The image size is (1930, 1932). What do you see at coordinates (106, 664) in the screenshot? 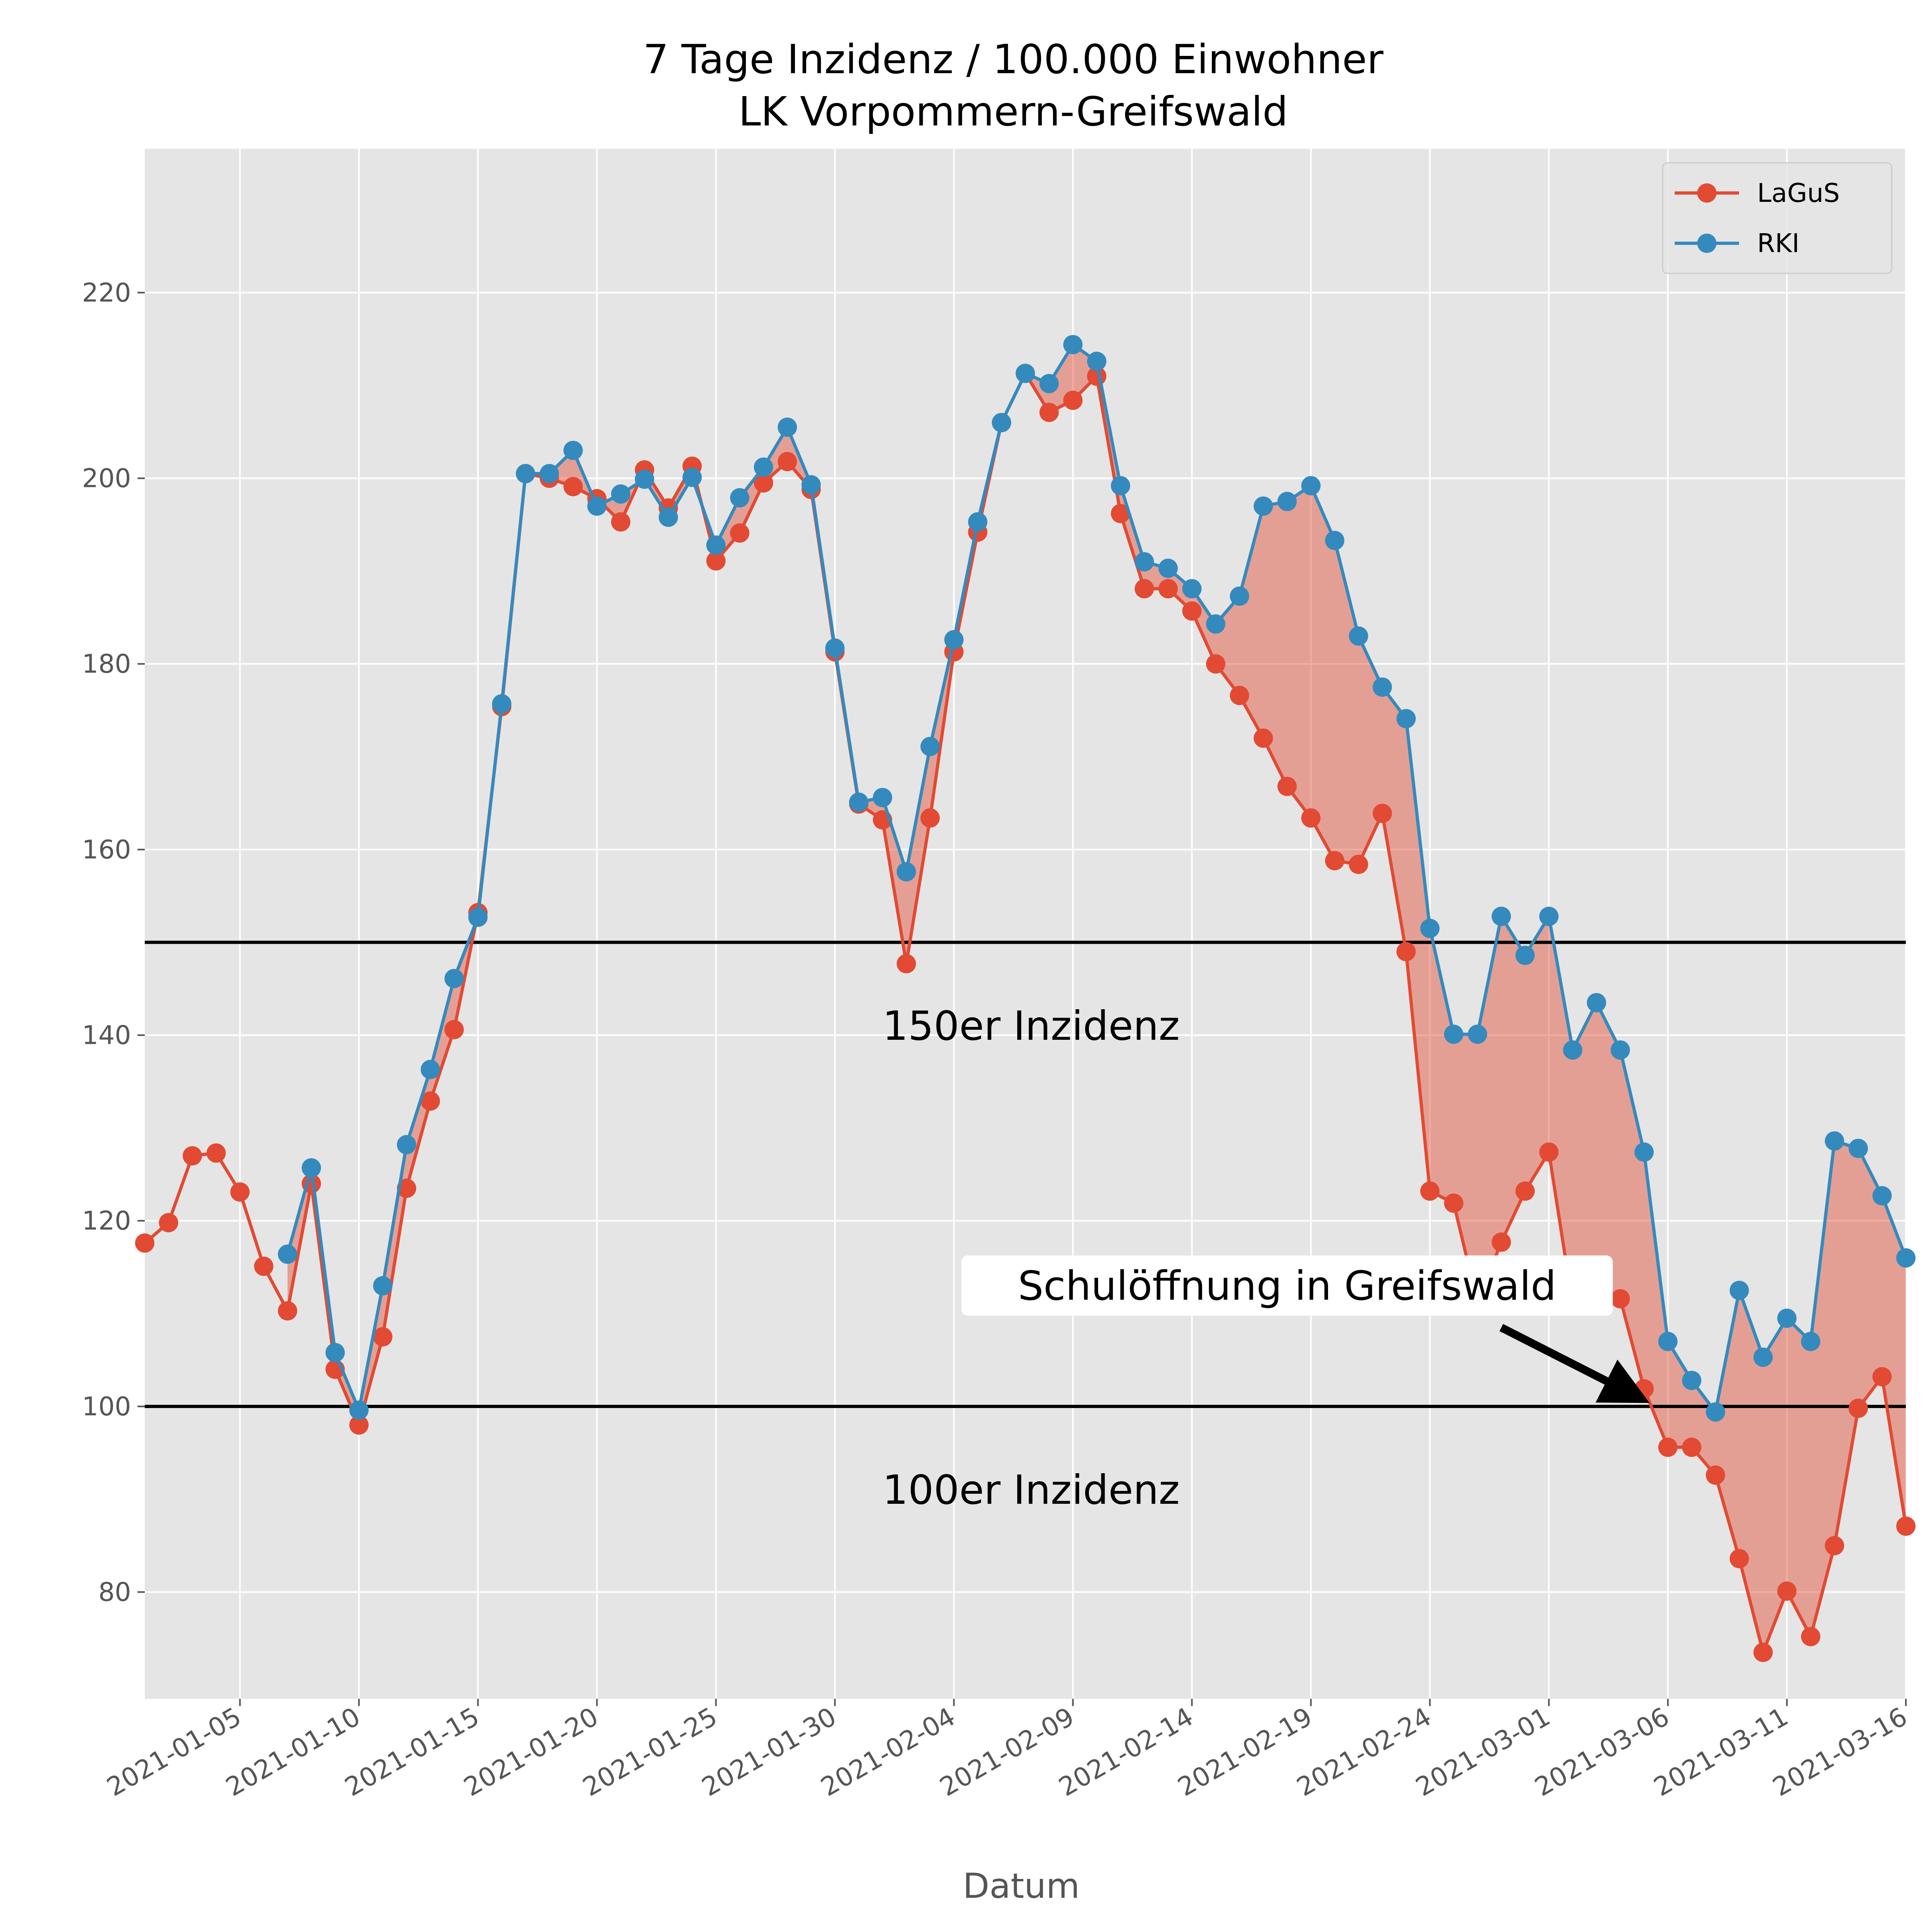
I see `y-tick-label: 180` at bounding box center [106, 664].